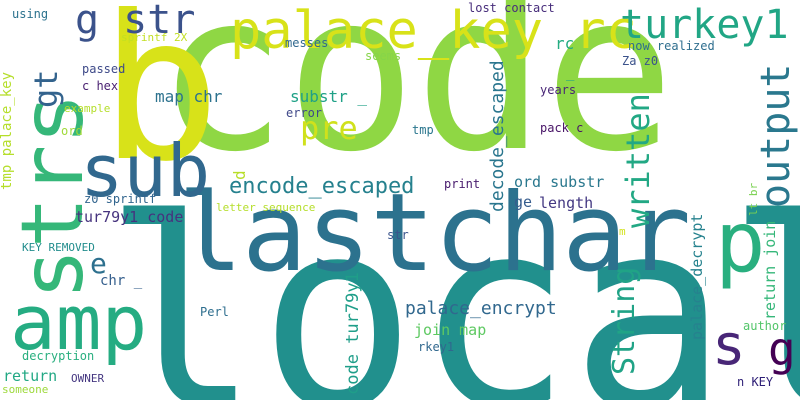 This screenshot has width=800, height=400. What do you see at coordinates (121, 281) in the screenshot?
I see `word-chr: chr _` at bounding box center [121, 281].